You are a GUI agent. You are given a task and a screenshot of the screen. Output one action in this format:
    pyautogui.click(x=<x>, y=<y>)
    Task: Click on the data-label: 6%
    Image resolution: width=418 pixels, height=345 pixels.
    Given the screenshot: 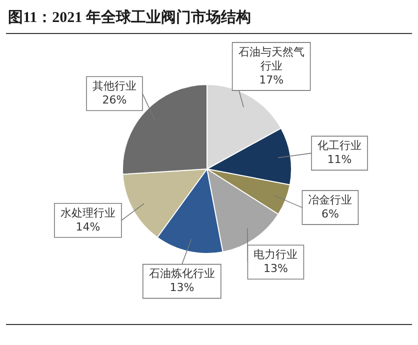 What is the action you would take?
    pyautogui.click(x=330, y=213)
    